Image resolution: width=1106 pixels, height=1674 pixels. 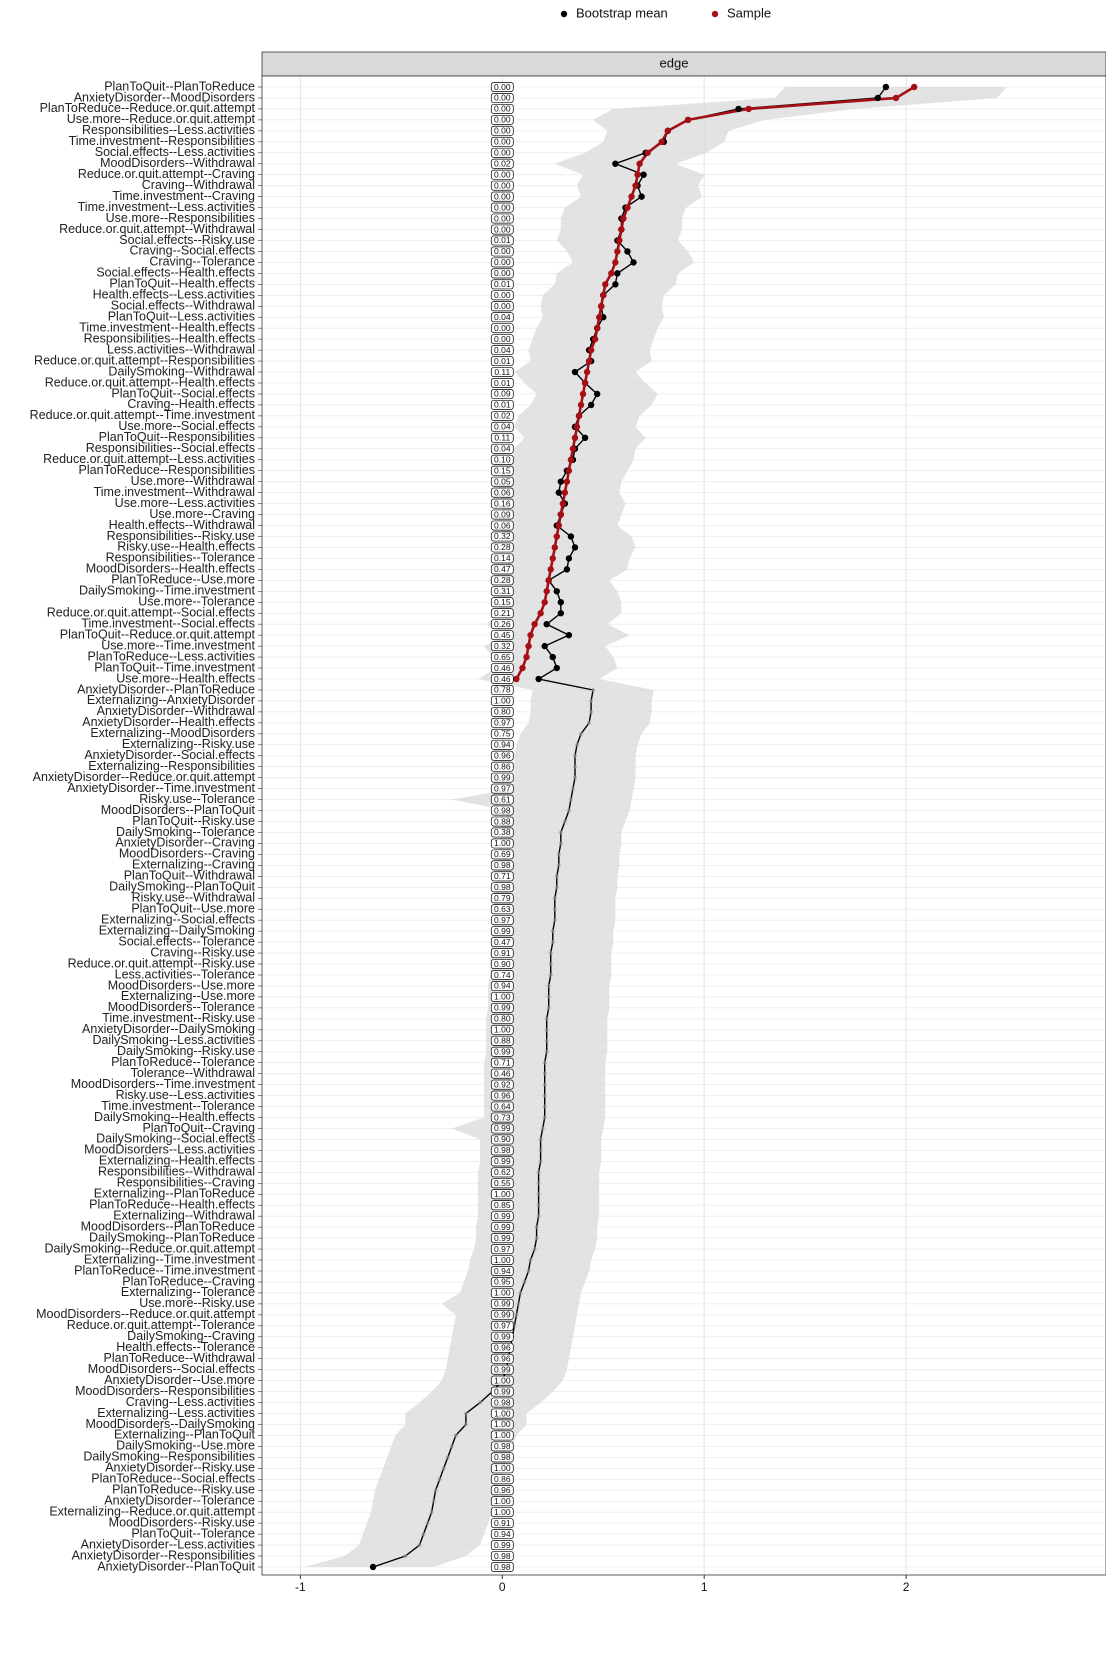 I want to click on y-tick-label: PlanToReduce--Withdrawal, so click(x=179, y=1358).